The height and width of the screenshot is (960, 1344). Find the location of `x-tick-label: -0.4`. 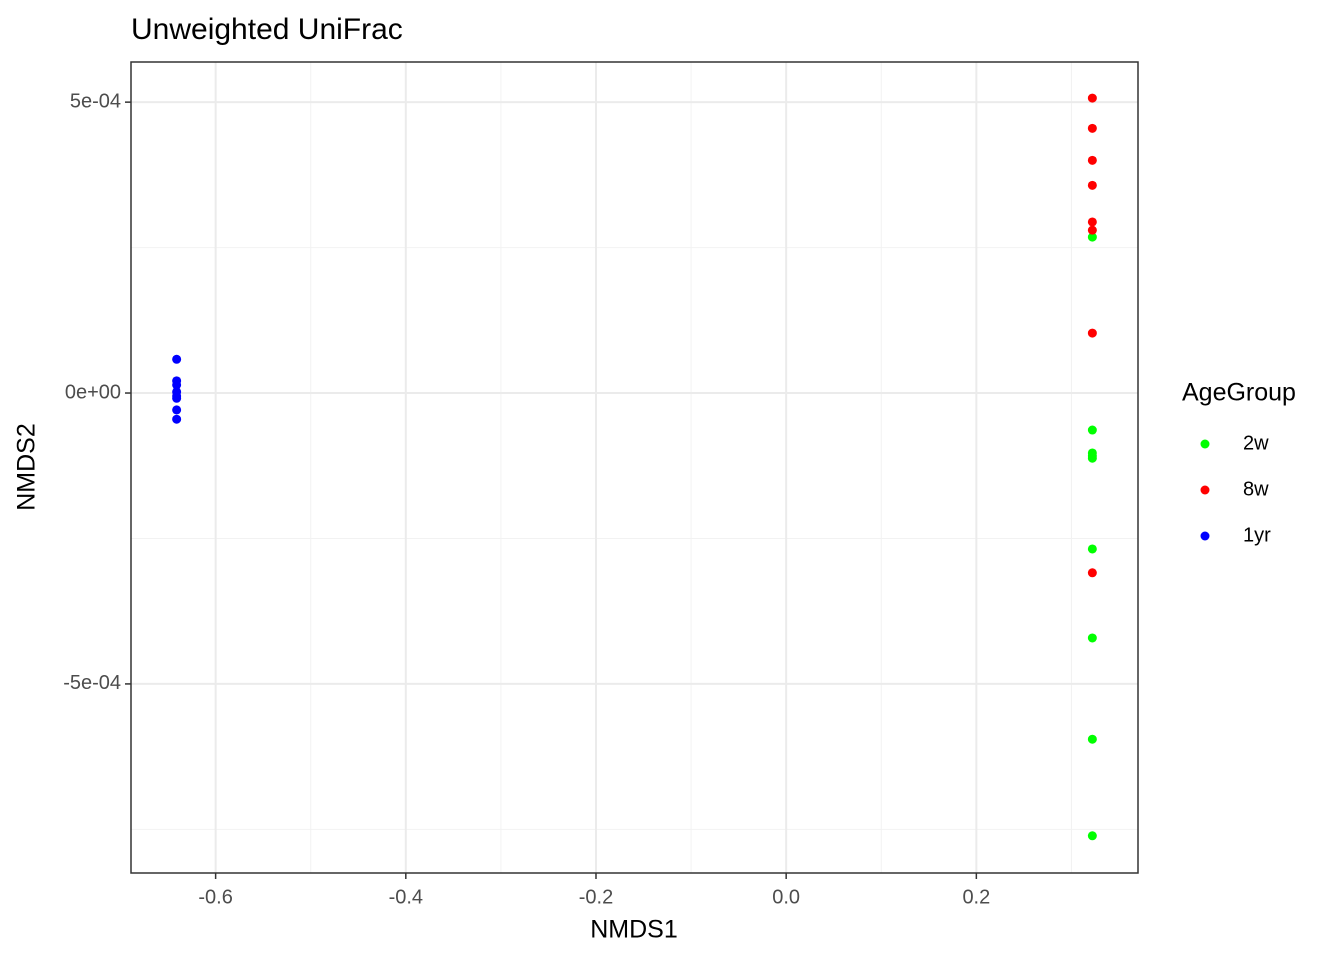

x-tick-label: -0.4 is located at coordinates (406, 897).